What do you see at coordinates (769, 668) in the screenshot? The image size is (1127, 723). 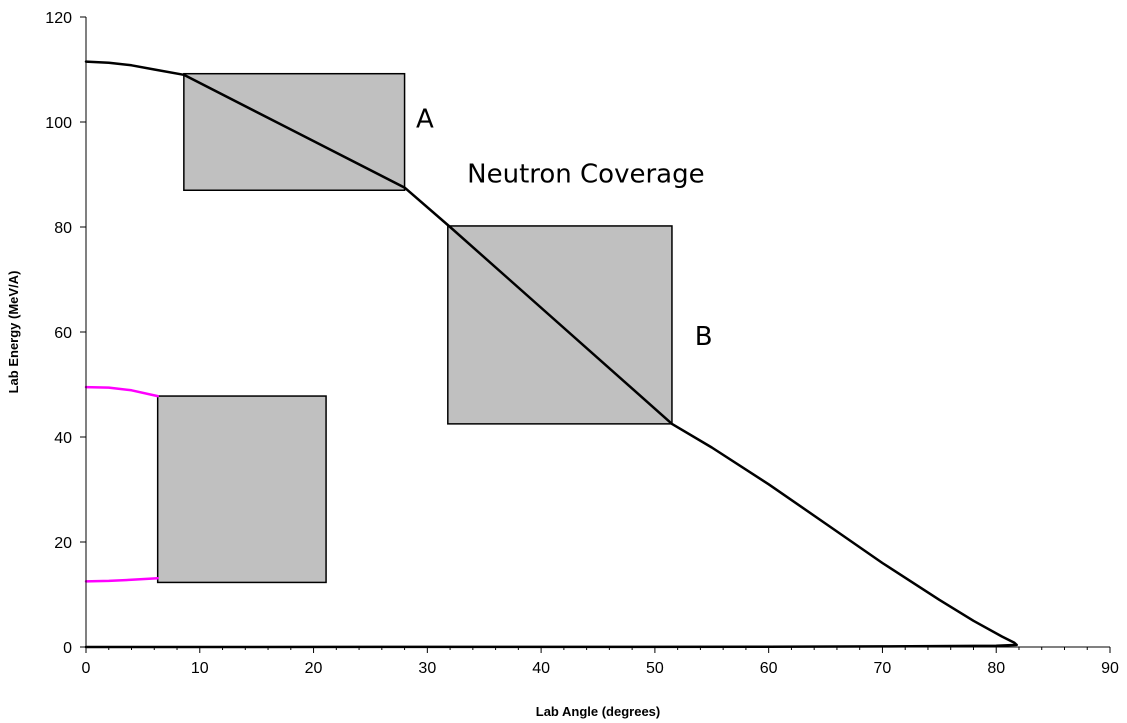 I see `x-tick-label: 60` at bounding box center [769, 668].